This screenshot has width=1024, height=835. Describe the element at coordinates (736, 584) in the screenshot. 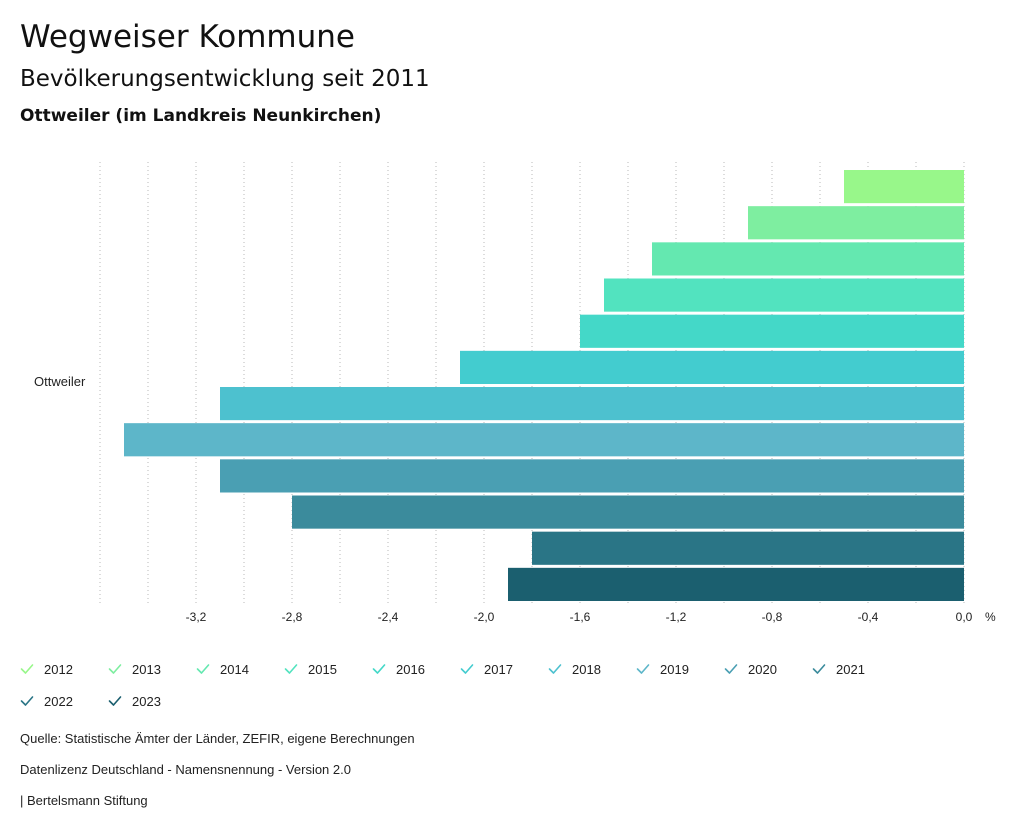

I see `bar-2023: 2023: -1,9 %` at that location.